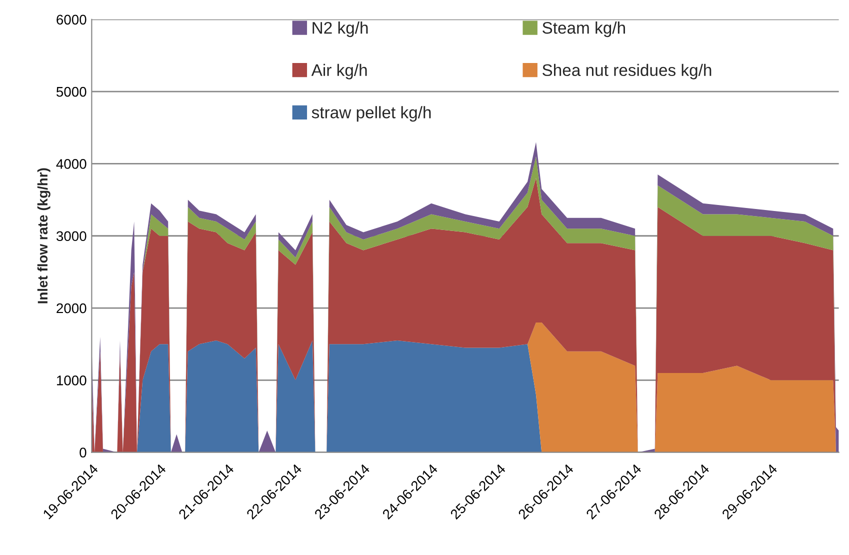 Image resolution: width=849 pixels, height=555 pixels. What do you see at coordinates (71, 381) in the screenshot?
I see `y-tick-label: 1000` at bounding box center [71, 381].